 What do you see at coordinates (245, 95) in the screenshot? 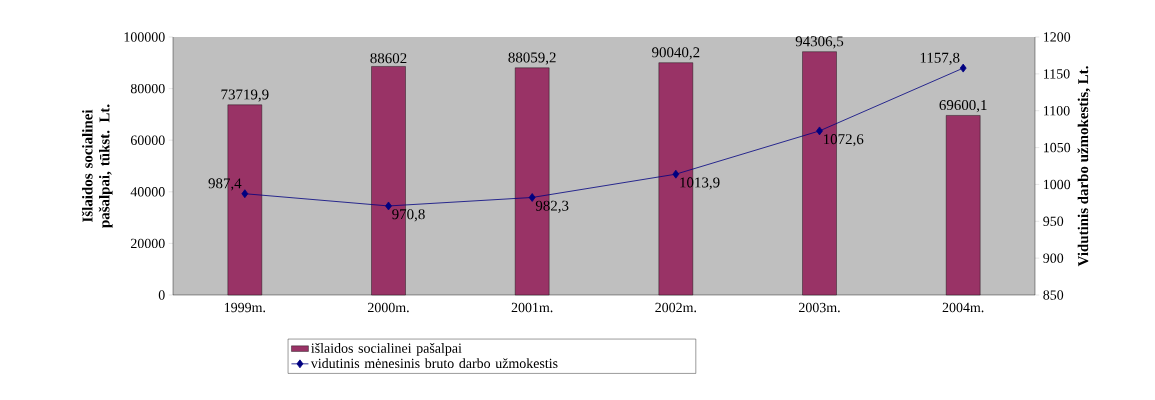
I see `data-label: 73719,9` at bounding box center [245, 95].